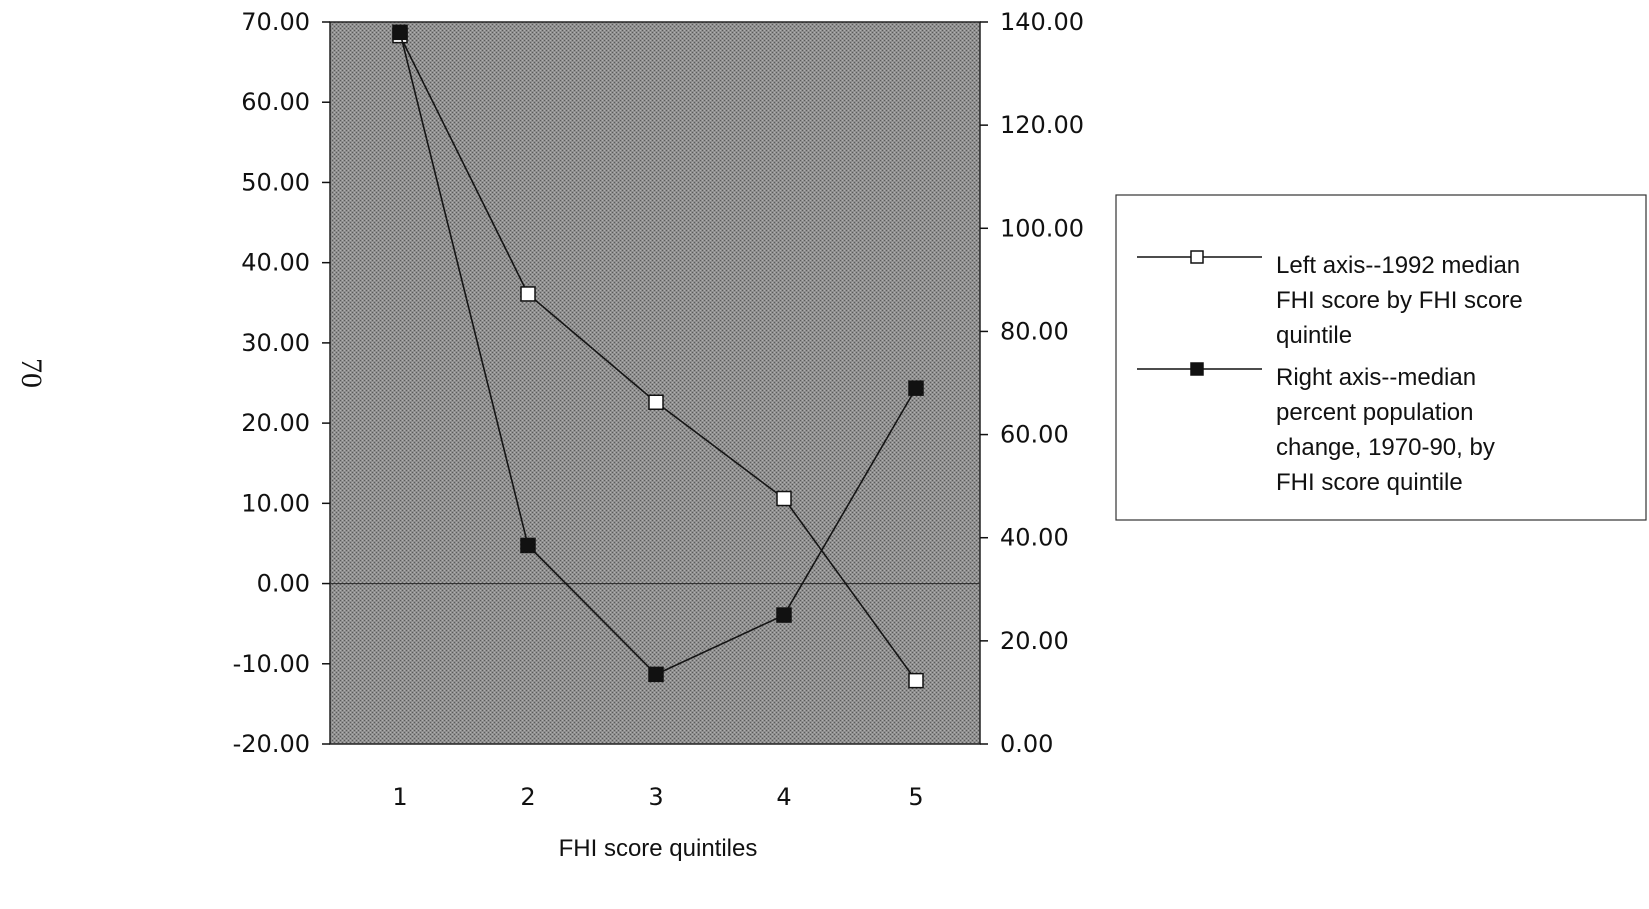 Image resolution: width=1649 pixels, height=909 pixels. Describe the element at coordinates (1034, 641) in the screenshot. I see `right-axis-tick-label: 20.00` at that location.